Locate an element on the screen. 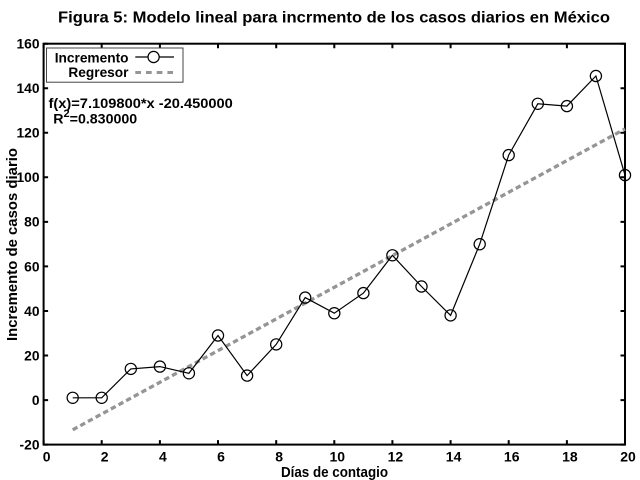  svg-text: Días de contagio is located at coordinates (334, 472).